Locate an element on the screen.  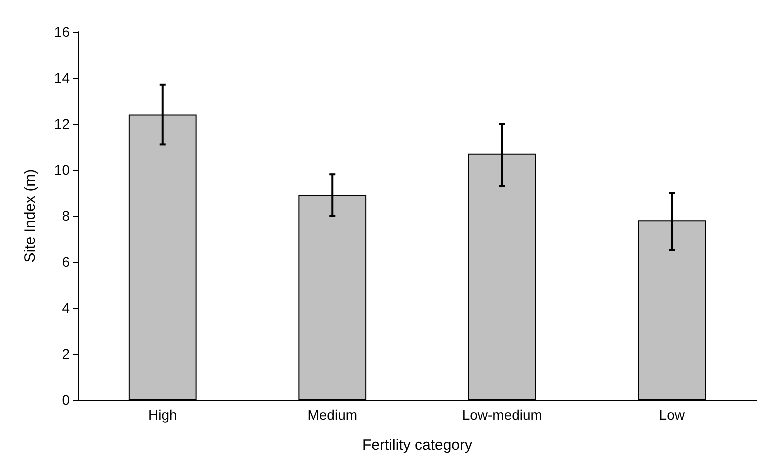
y-tick-label: 10 is located at coordinates (62, 170).